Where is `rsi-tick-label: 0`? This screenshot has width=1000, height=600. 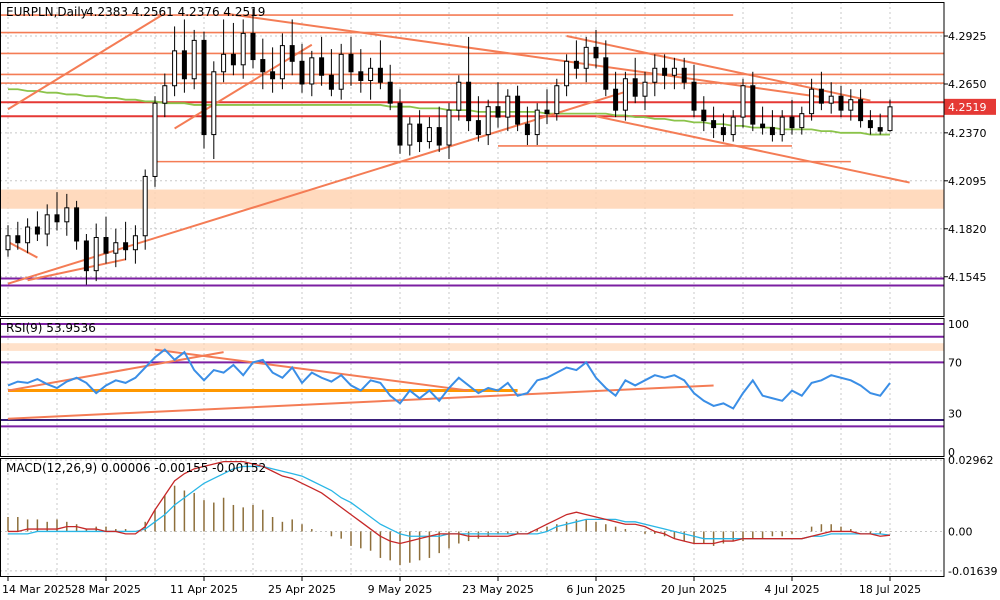
rsi-tick-label: 0 is located at coordinates (951, 452).